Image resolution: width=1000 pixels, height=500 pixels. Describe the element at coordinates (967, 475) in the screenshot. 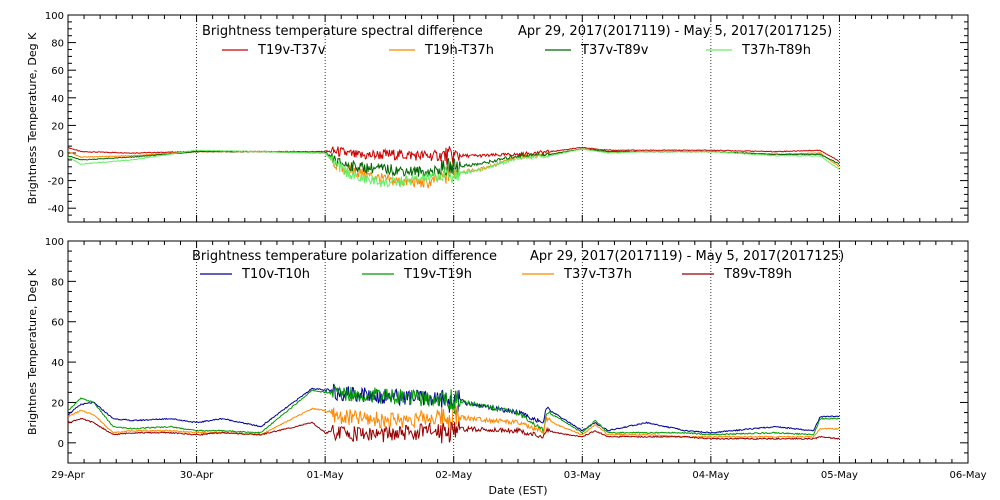

I see `x-tick-label: 06-May` at that location.